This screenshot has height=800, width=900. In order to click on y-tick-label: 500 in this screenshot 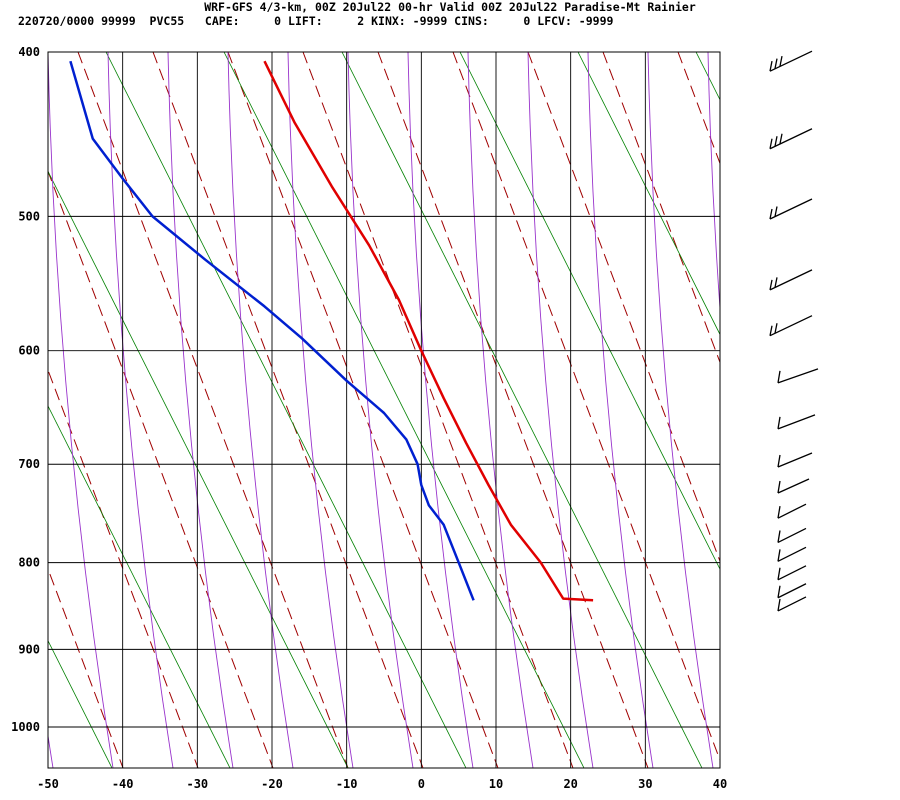, I will do `click(29, 216)`.